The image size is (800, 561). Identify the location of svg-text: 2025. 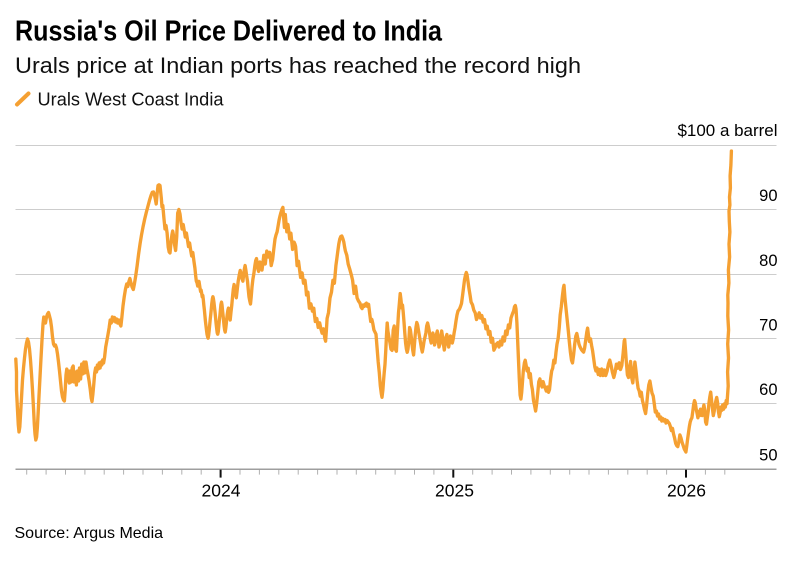
(454, 491).